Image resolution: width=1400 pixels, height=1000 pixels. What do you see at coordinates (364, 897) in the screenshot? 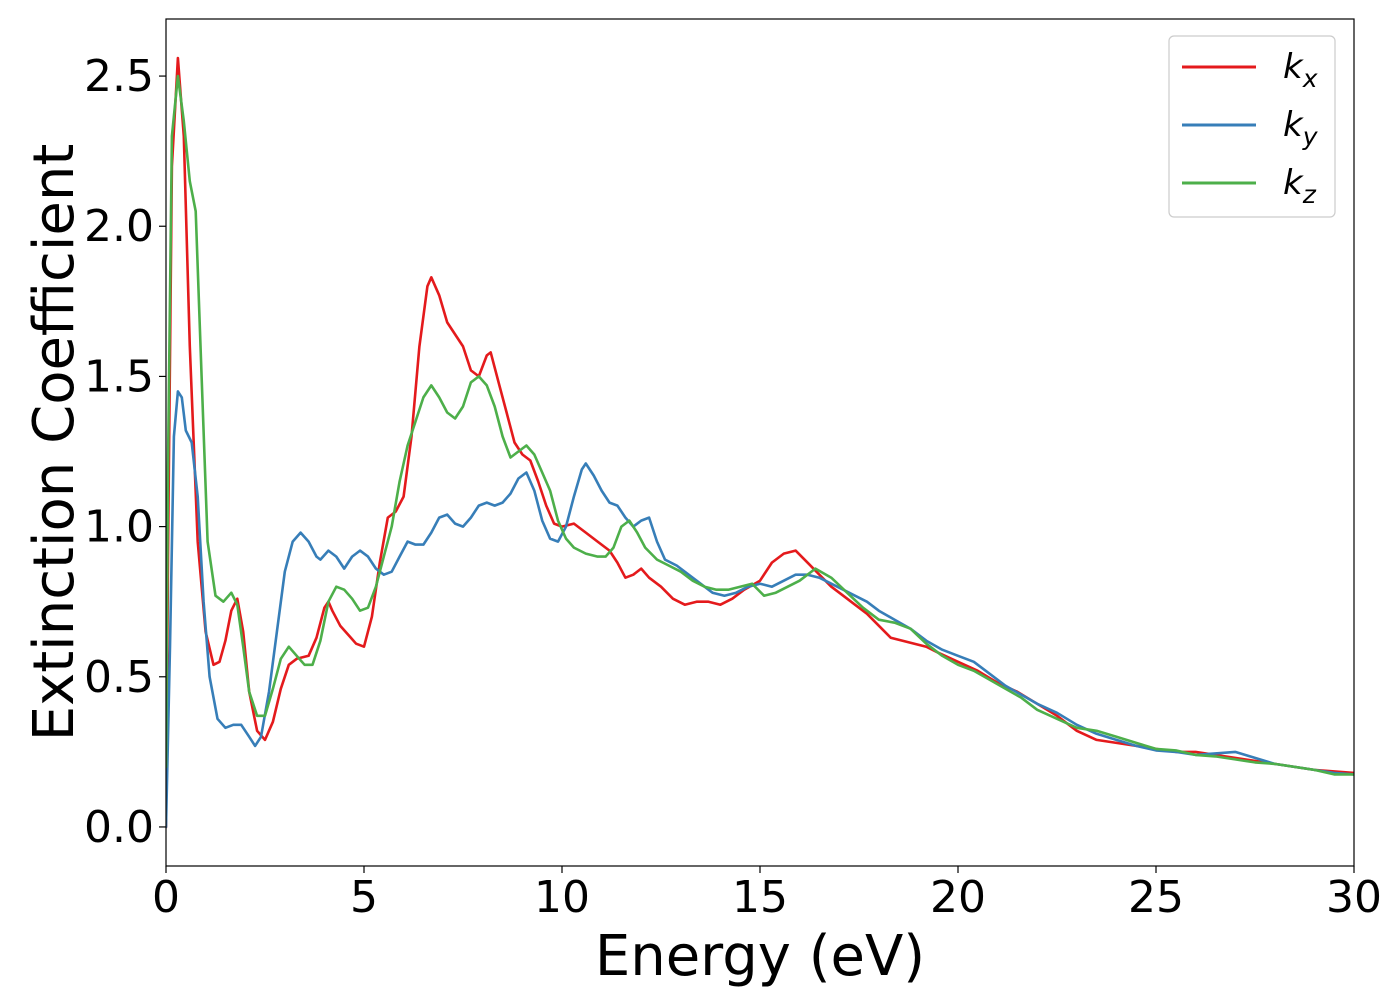
I see `x-tick-label: 5` at bounding box center [364, 897].